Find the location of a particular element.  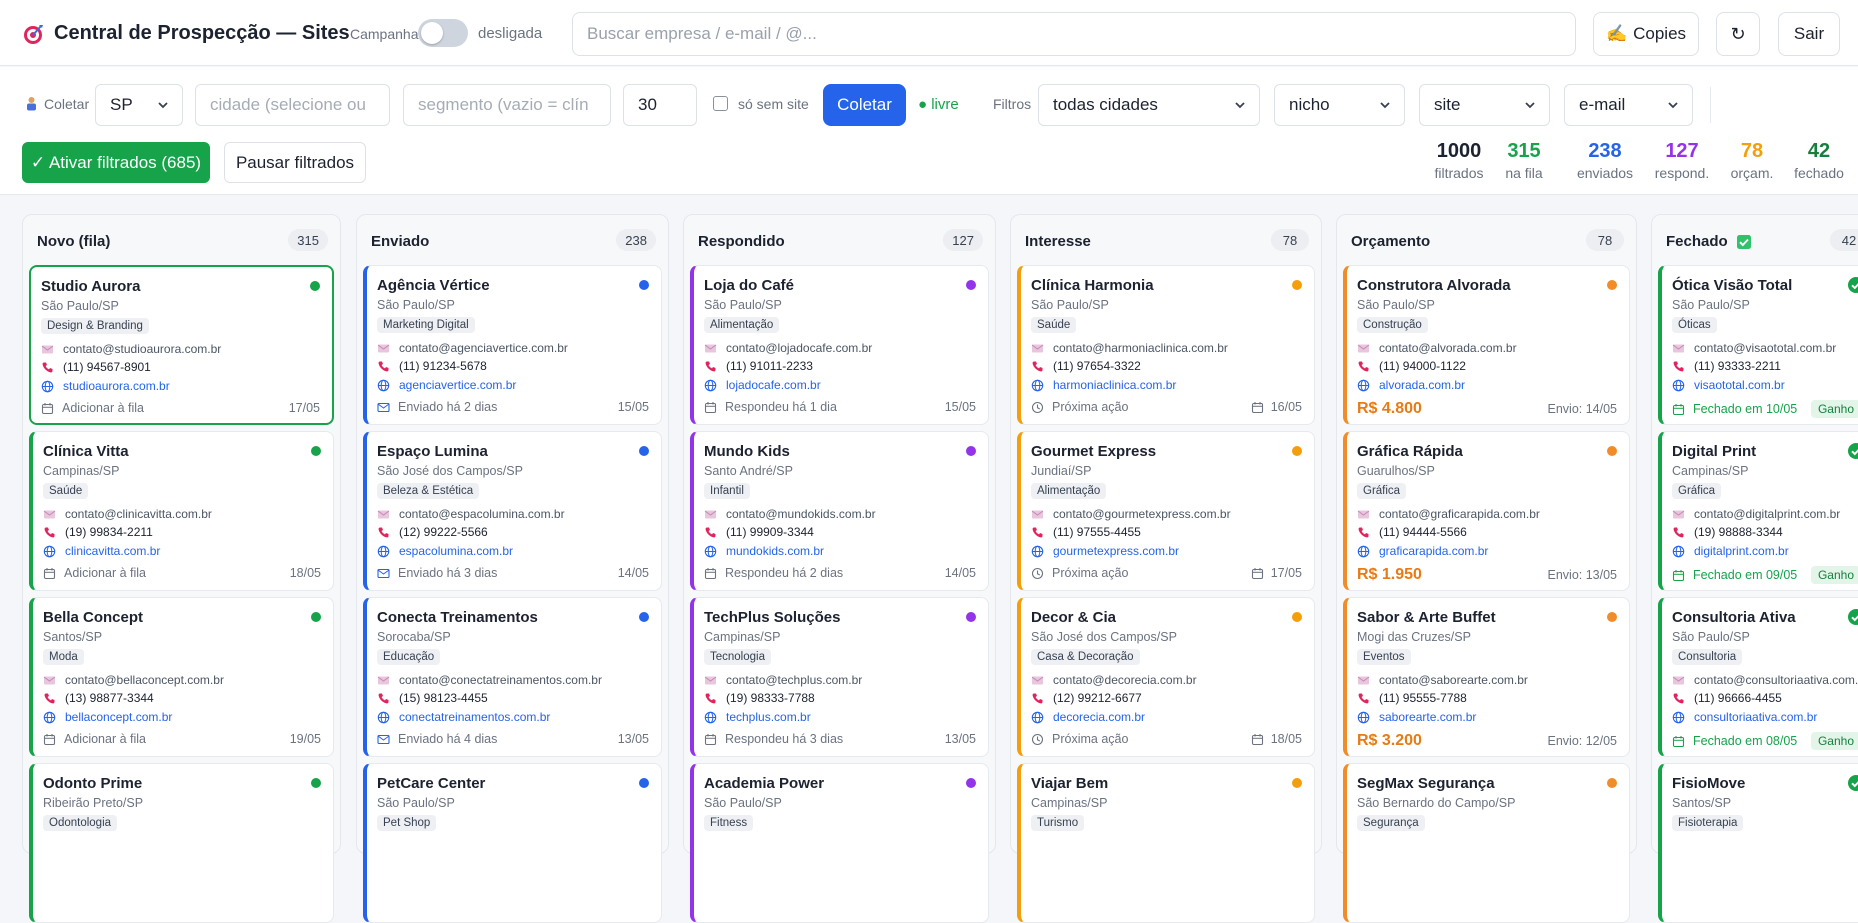

card-email: contato@clinicavitta.com.br is located at coordinates (127, 514).